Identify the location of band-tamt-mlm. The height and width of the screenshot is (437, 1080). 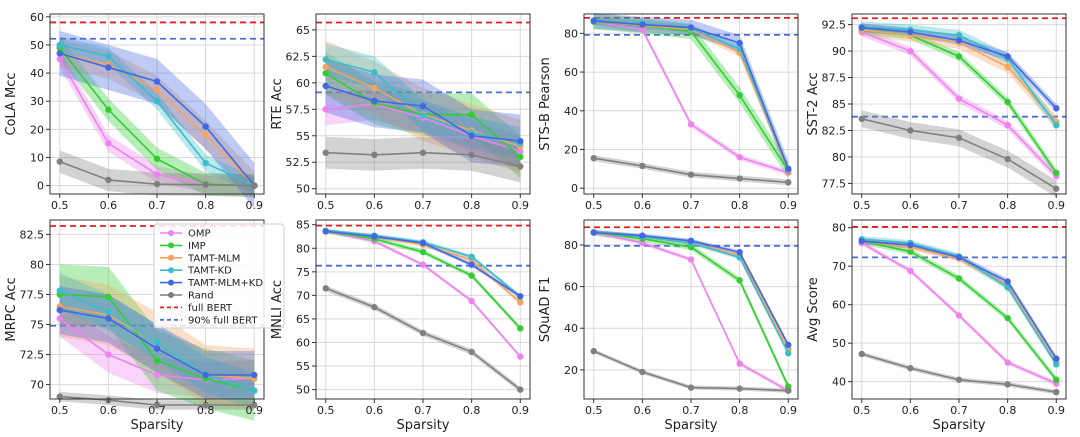
(157, 119).